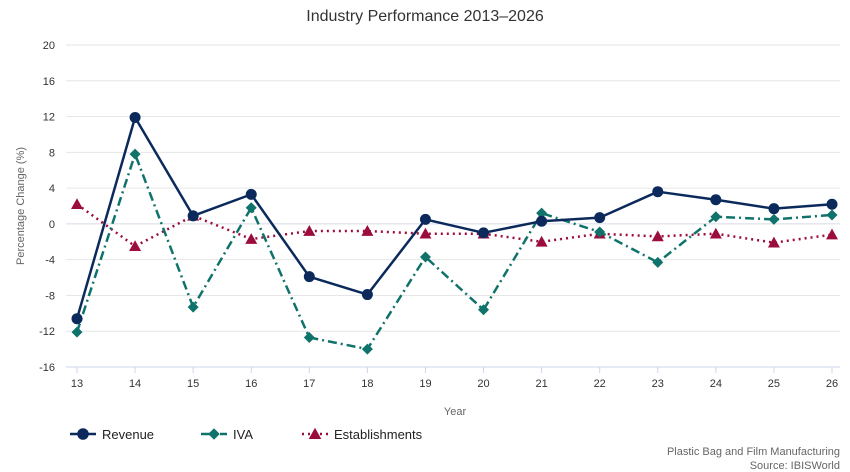  Describe the element at coordinates (309, 384) in the screenshot. I see `x-tick-label: 17` at that location.